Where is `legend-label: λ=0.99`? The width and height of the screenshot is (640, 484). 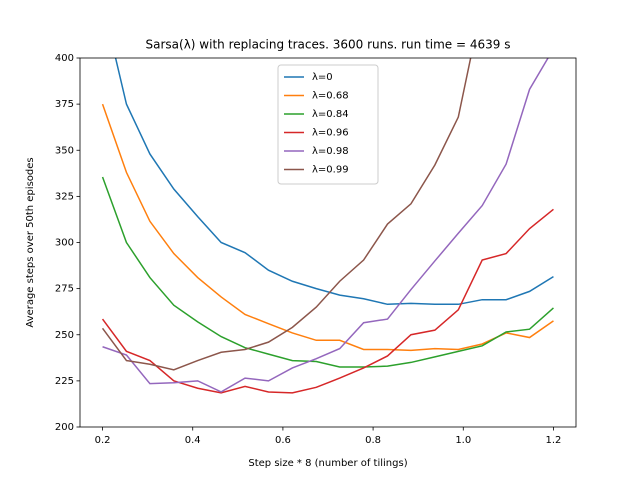
legend-label: λ=0.99 is located at coordinates (330, 170).